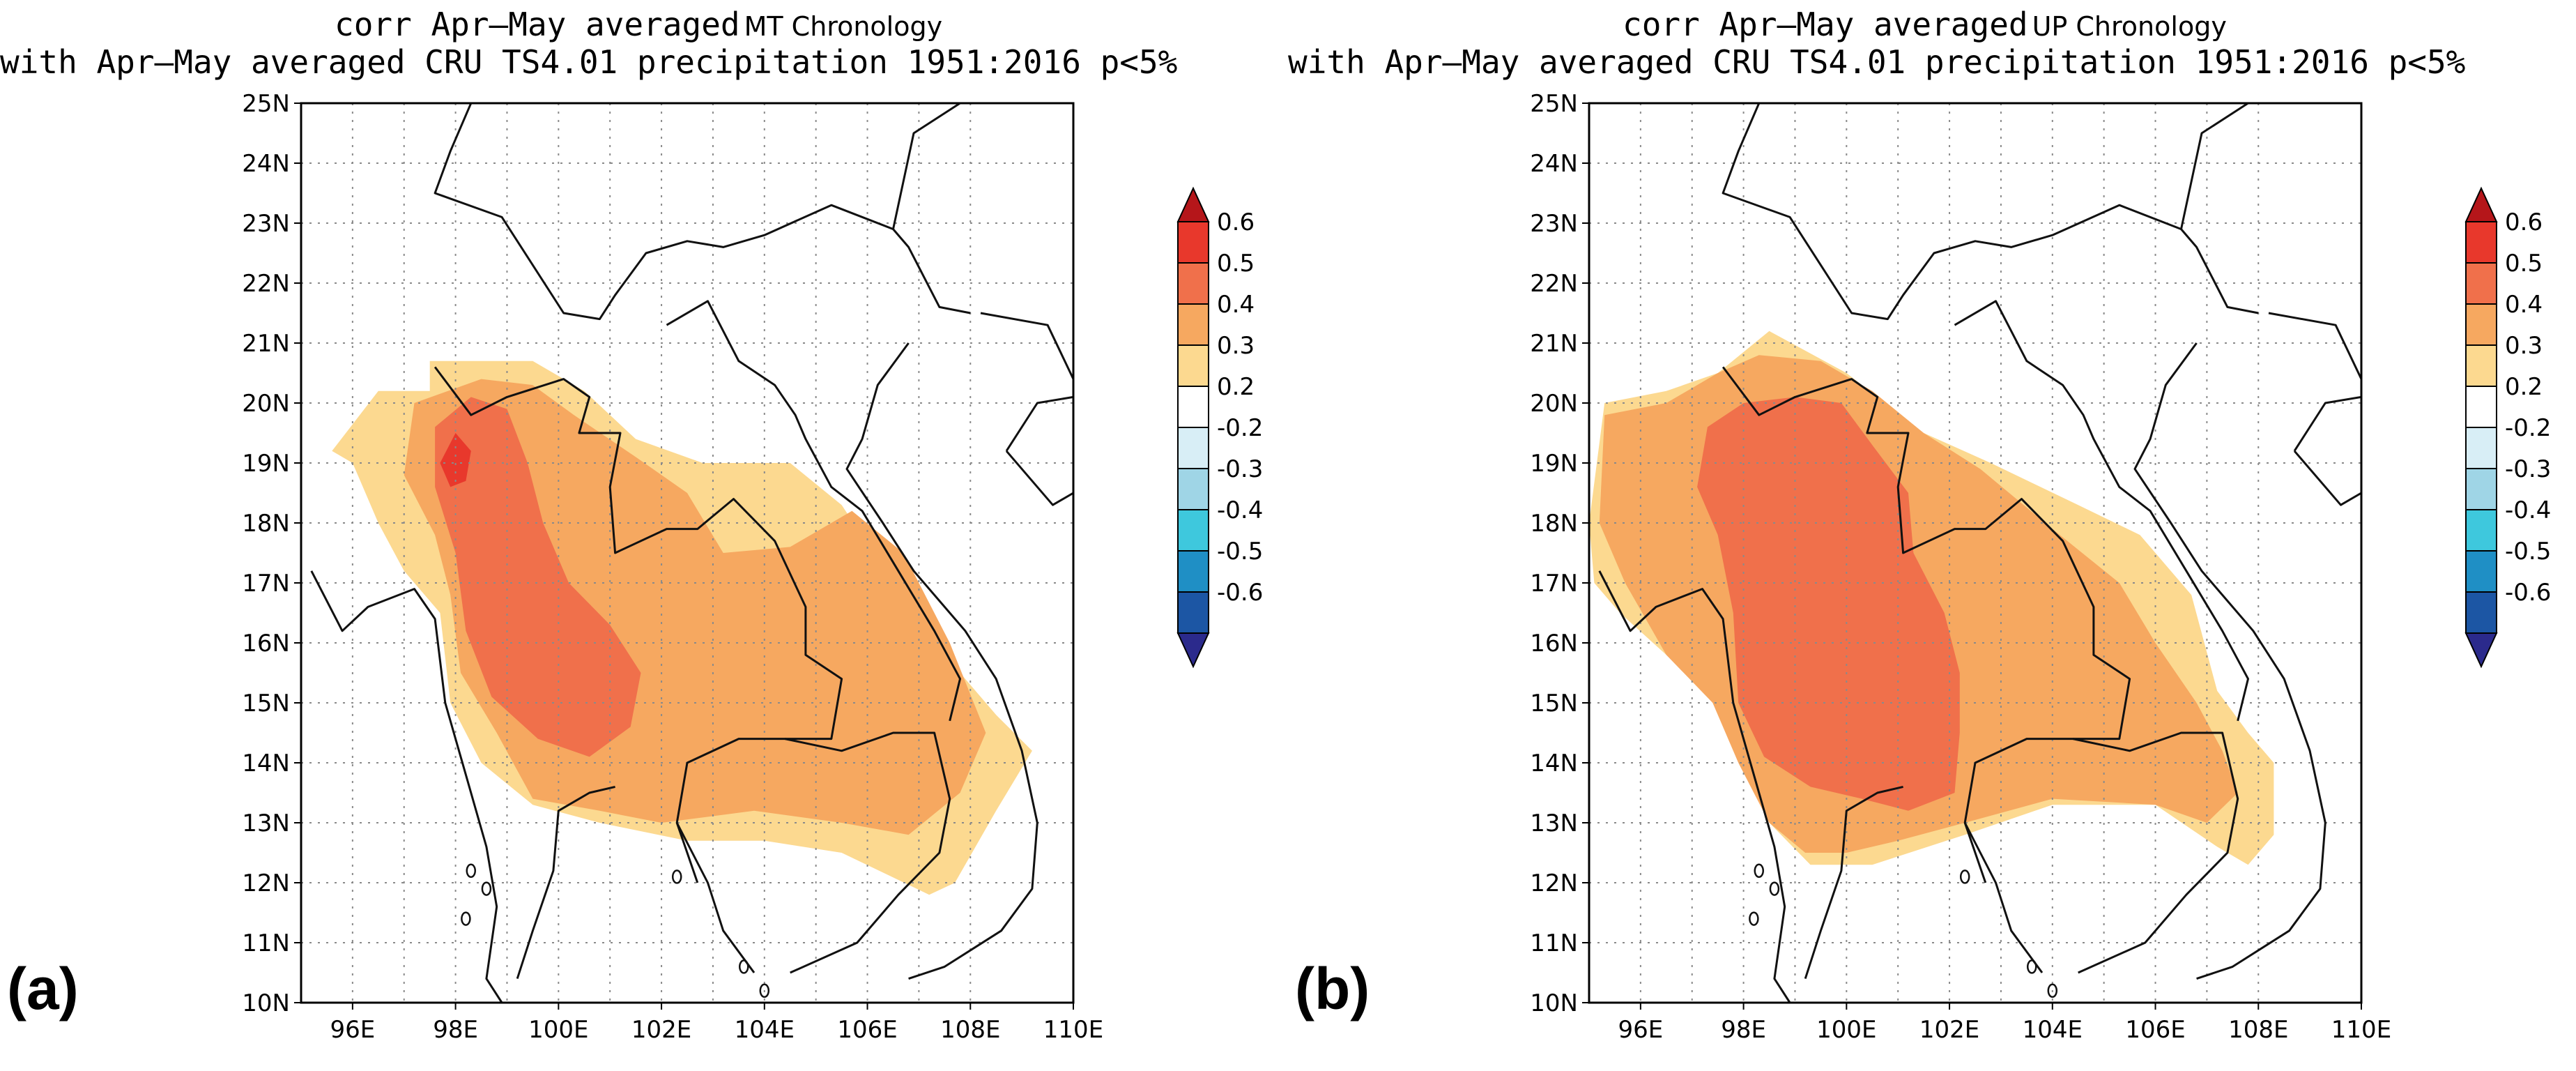 The width and height of the screenshot is (2576, 1071). Describe the element at coordinates (1743, 1030) in the screenshot. I see `lon-tick-label: 98E` at that location.